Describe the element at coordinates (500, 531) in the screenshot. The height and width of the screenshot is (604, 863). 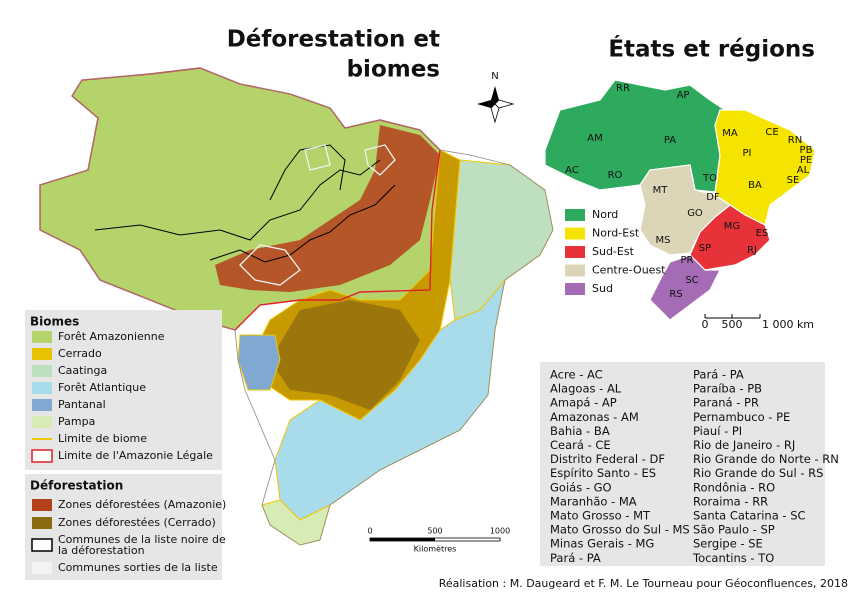
I see `scale-label: 1000` at that location.